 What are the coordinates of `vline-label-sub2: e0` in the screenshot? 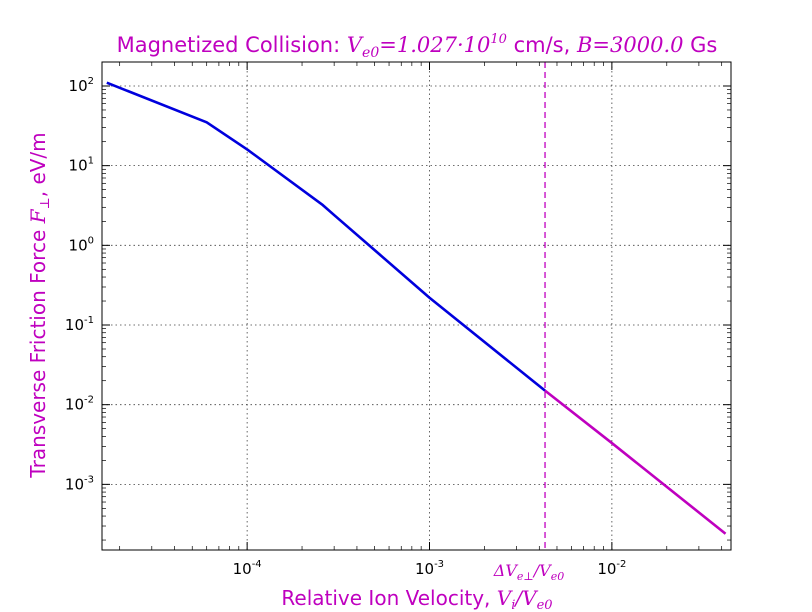 It's located at (558, 576).